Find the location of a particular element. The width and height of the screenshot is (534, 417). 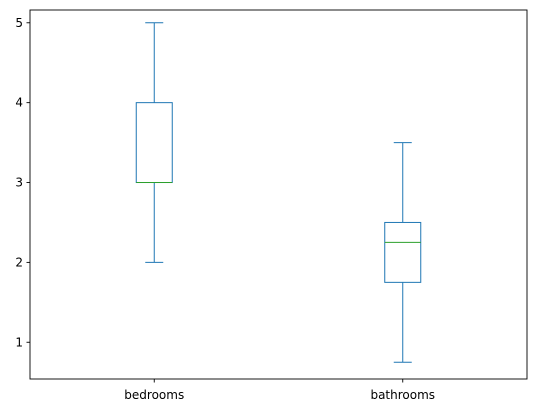

x-tick-label: bedrooms is located at coordinates (154, 395).